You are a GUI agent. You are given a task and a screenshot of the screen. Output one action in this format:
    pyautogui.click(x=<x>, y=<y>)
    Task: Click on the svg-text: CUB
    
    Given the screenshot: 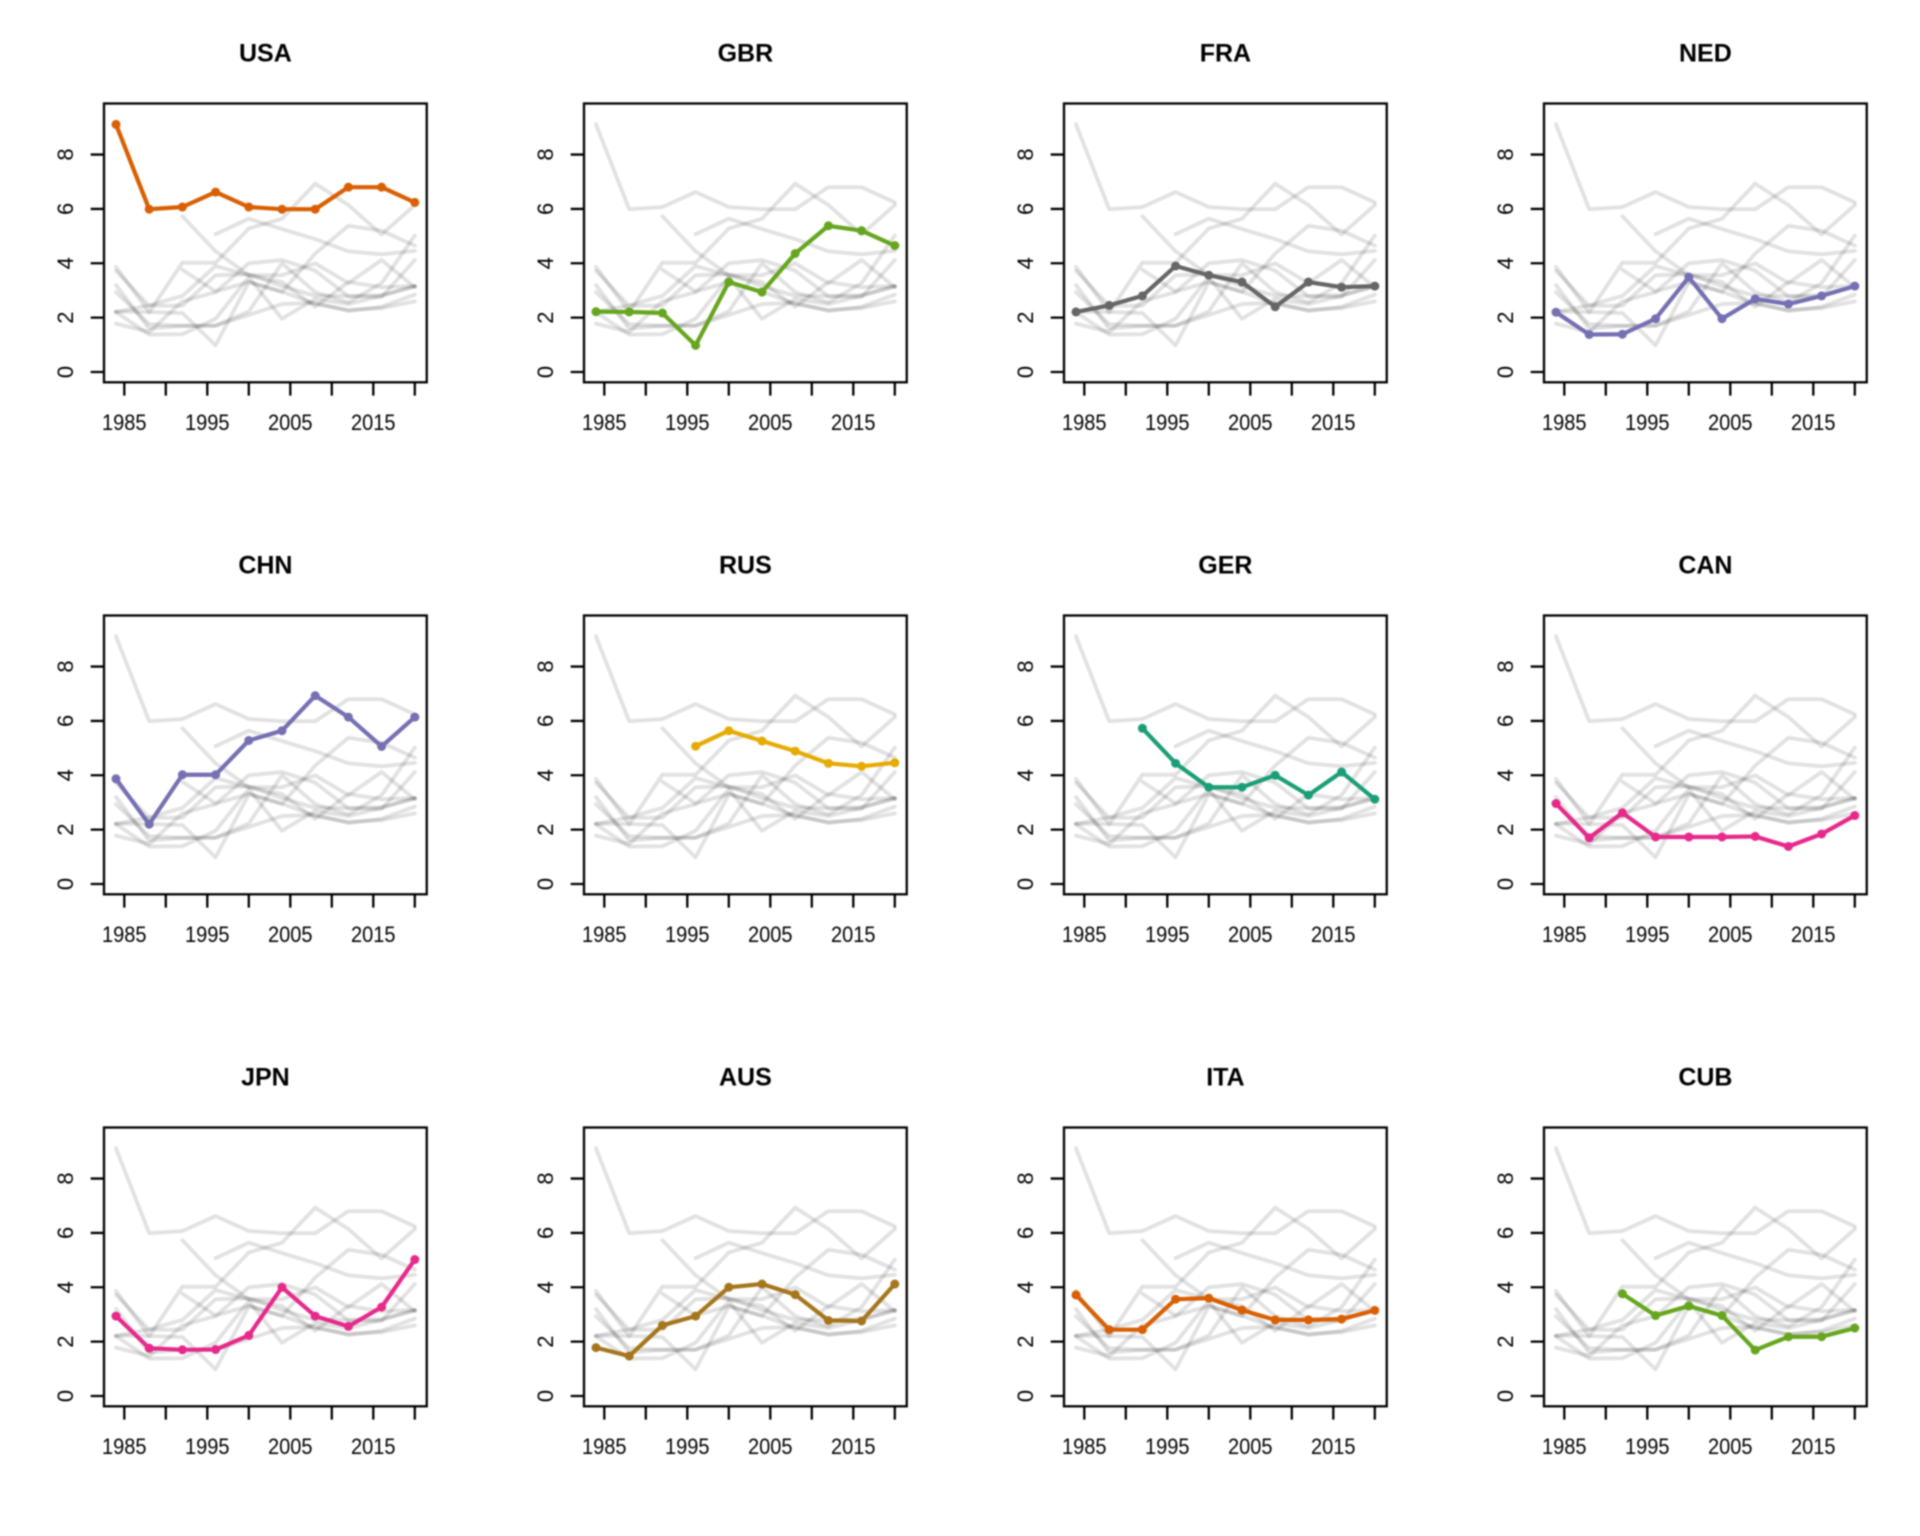 What is the action you would take?
    pyautogui.click(x=1705, y=1078)
    